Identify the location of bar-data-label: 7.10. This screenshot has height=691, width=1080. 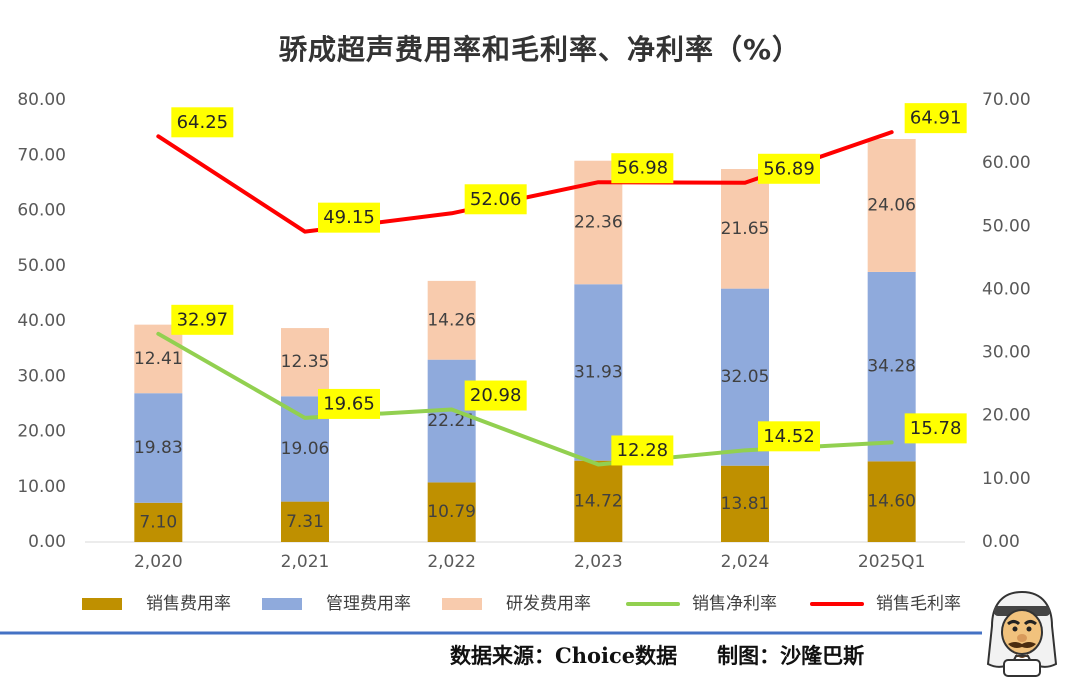
(158, 522).